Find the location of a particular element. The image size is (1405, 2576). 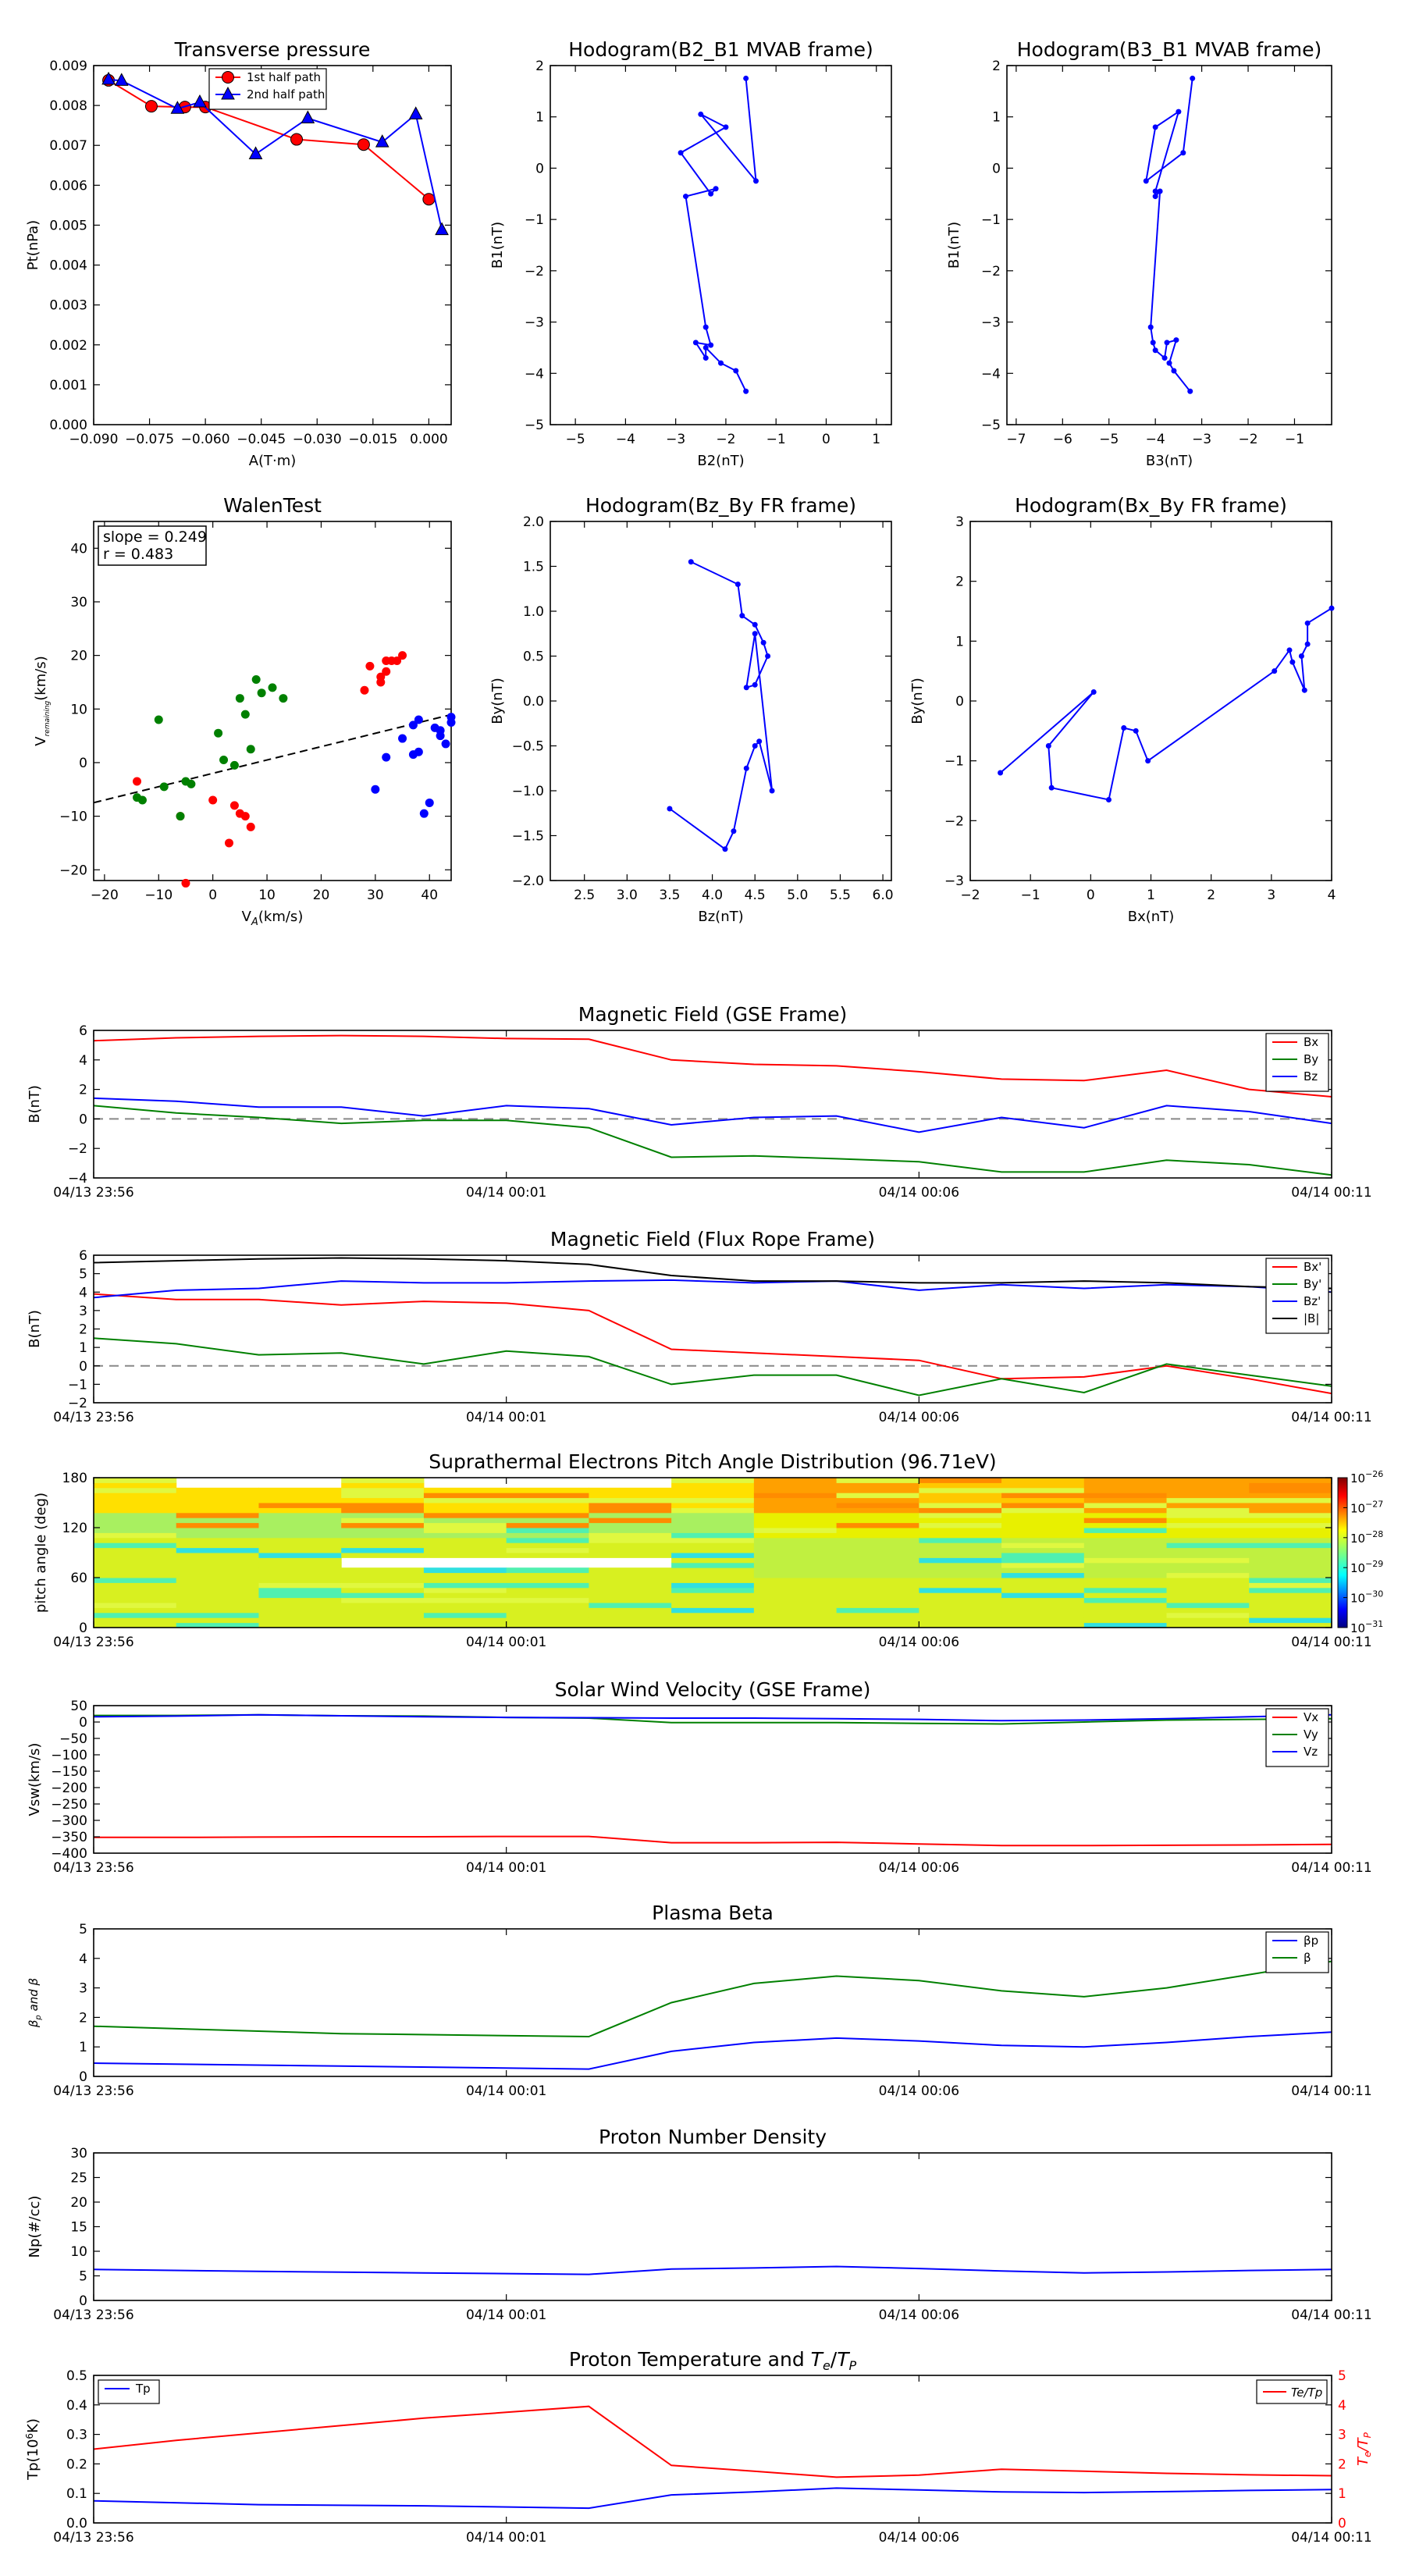

legend-entry: 2nd half path is located at coordinates (286, 94).